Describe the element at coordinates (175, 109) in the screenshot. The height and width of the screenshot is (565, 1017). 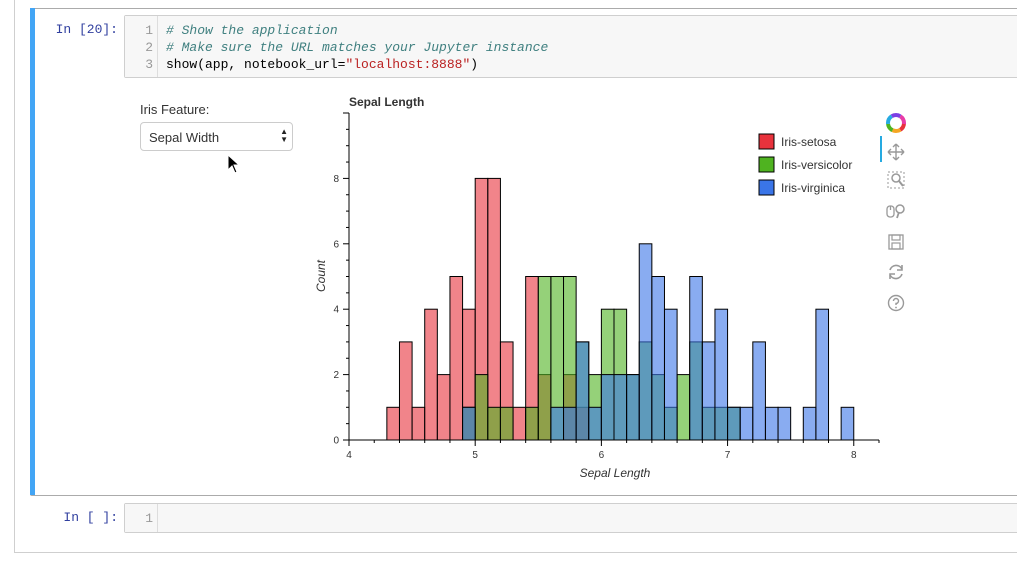
I see `iris-feature-label: Iris Feature:` at that location.